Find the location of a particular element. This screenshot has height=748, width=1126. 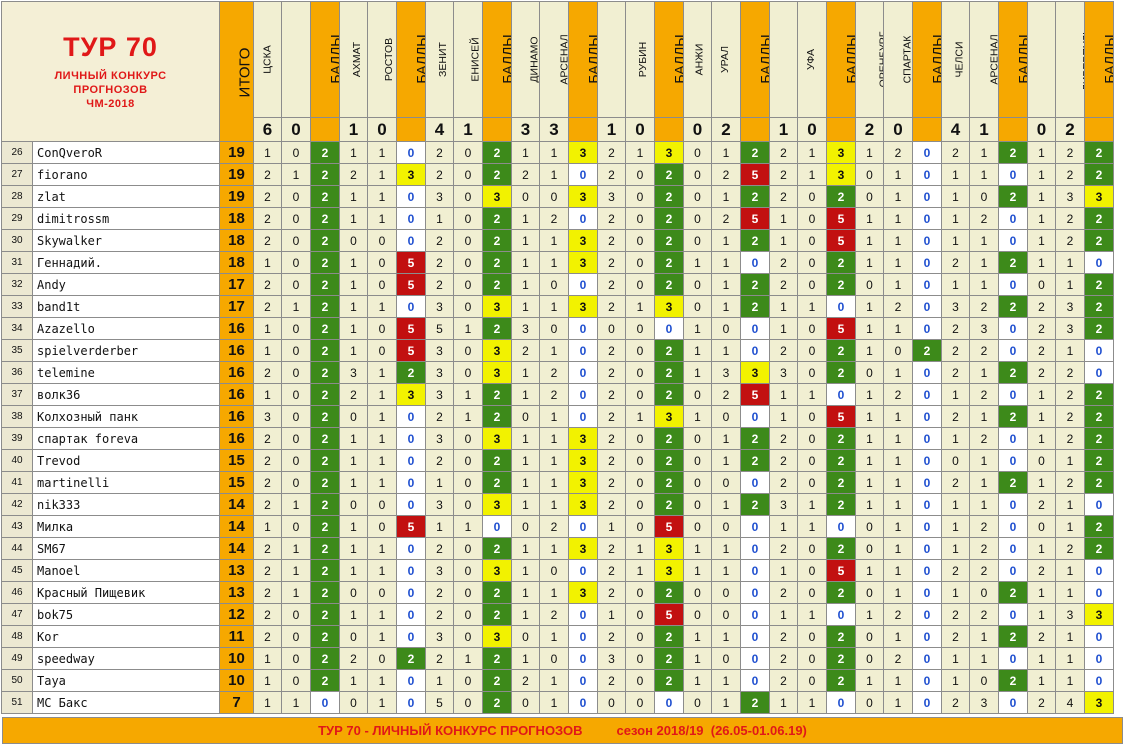

balli-label: БАЛЛЫ is located at coordinates (849, 59).